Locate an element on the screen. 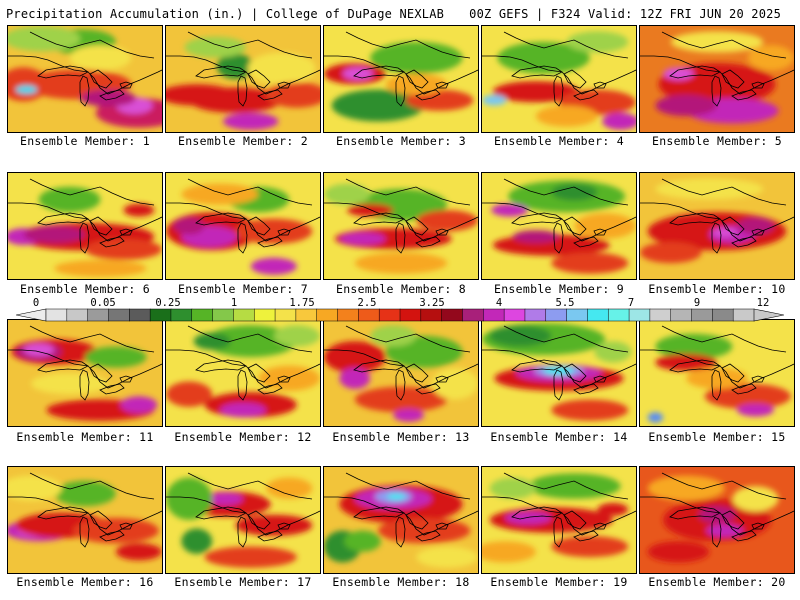  precipitation-colorbar is located at coordinates (400, 315).